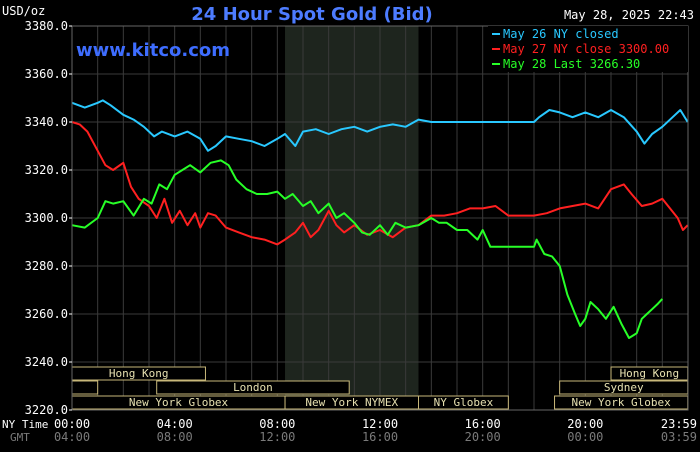 This screenshot has height=452, width=700. Describe the element at coordinates (571, 64) in the screenshot. I see `legend-entry: May 28 Last 3266.30` at that location.